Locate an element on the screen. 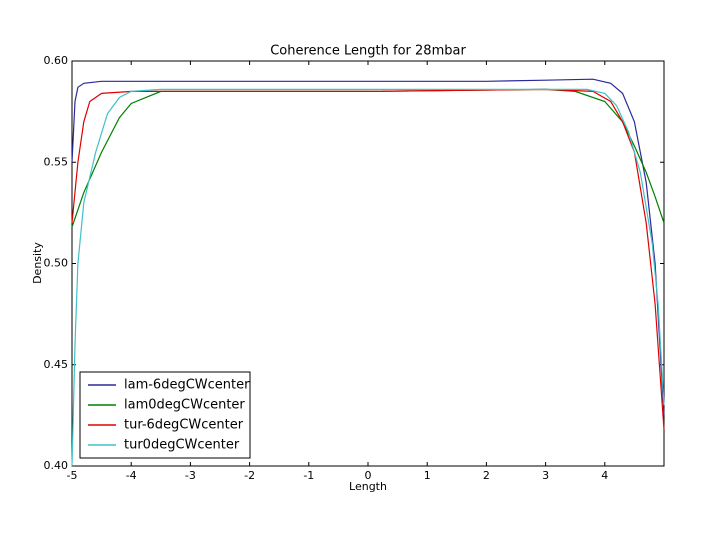  x-tick-label: 0 is located at coordinates (368, 475).